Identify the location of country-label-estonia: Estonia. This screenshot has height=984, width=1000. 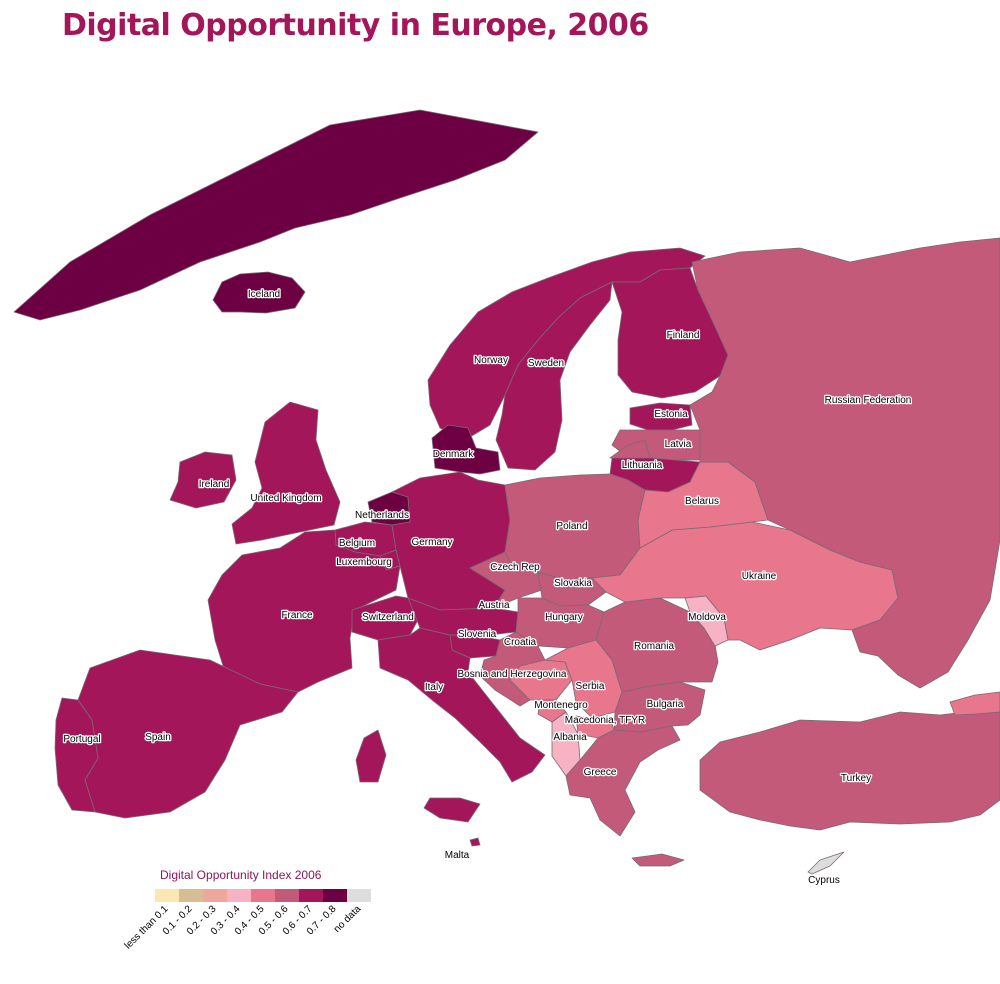
(671, 414).